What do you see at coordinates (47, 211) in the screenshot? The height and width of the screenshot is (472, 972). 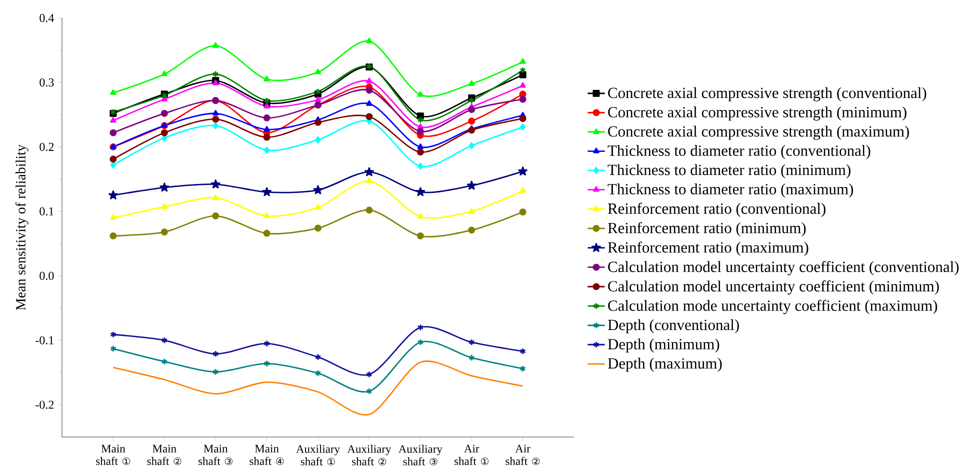 I see `y-tick-label: 0.1` at bounding box center [47, 211].